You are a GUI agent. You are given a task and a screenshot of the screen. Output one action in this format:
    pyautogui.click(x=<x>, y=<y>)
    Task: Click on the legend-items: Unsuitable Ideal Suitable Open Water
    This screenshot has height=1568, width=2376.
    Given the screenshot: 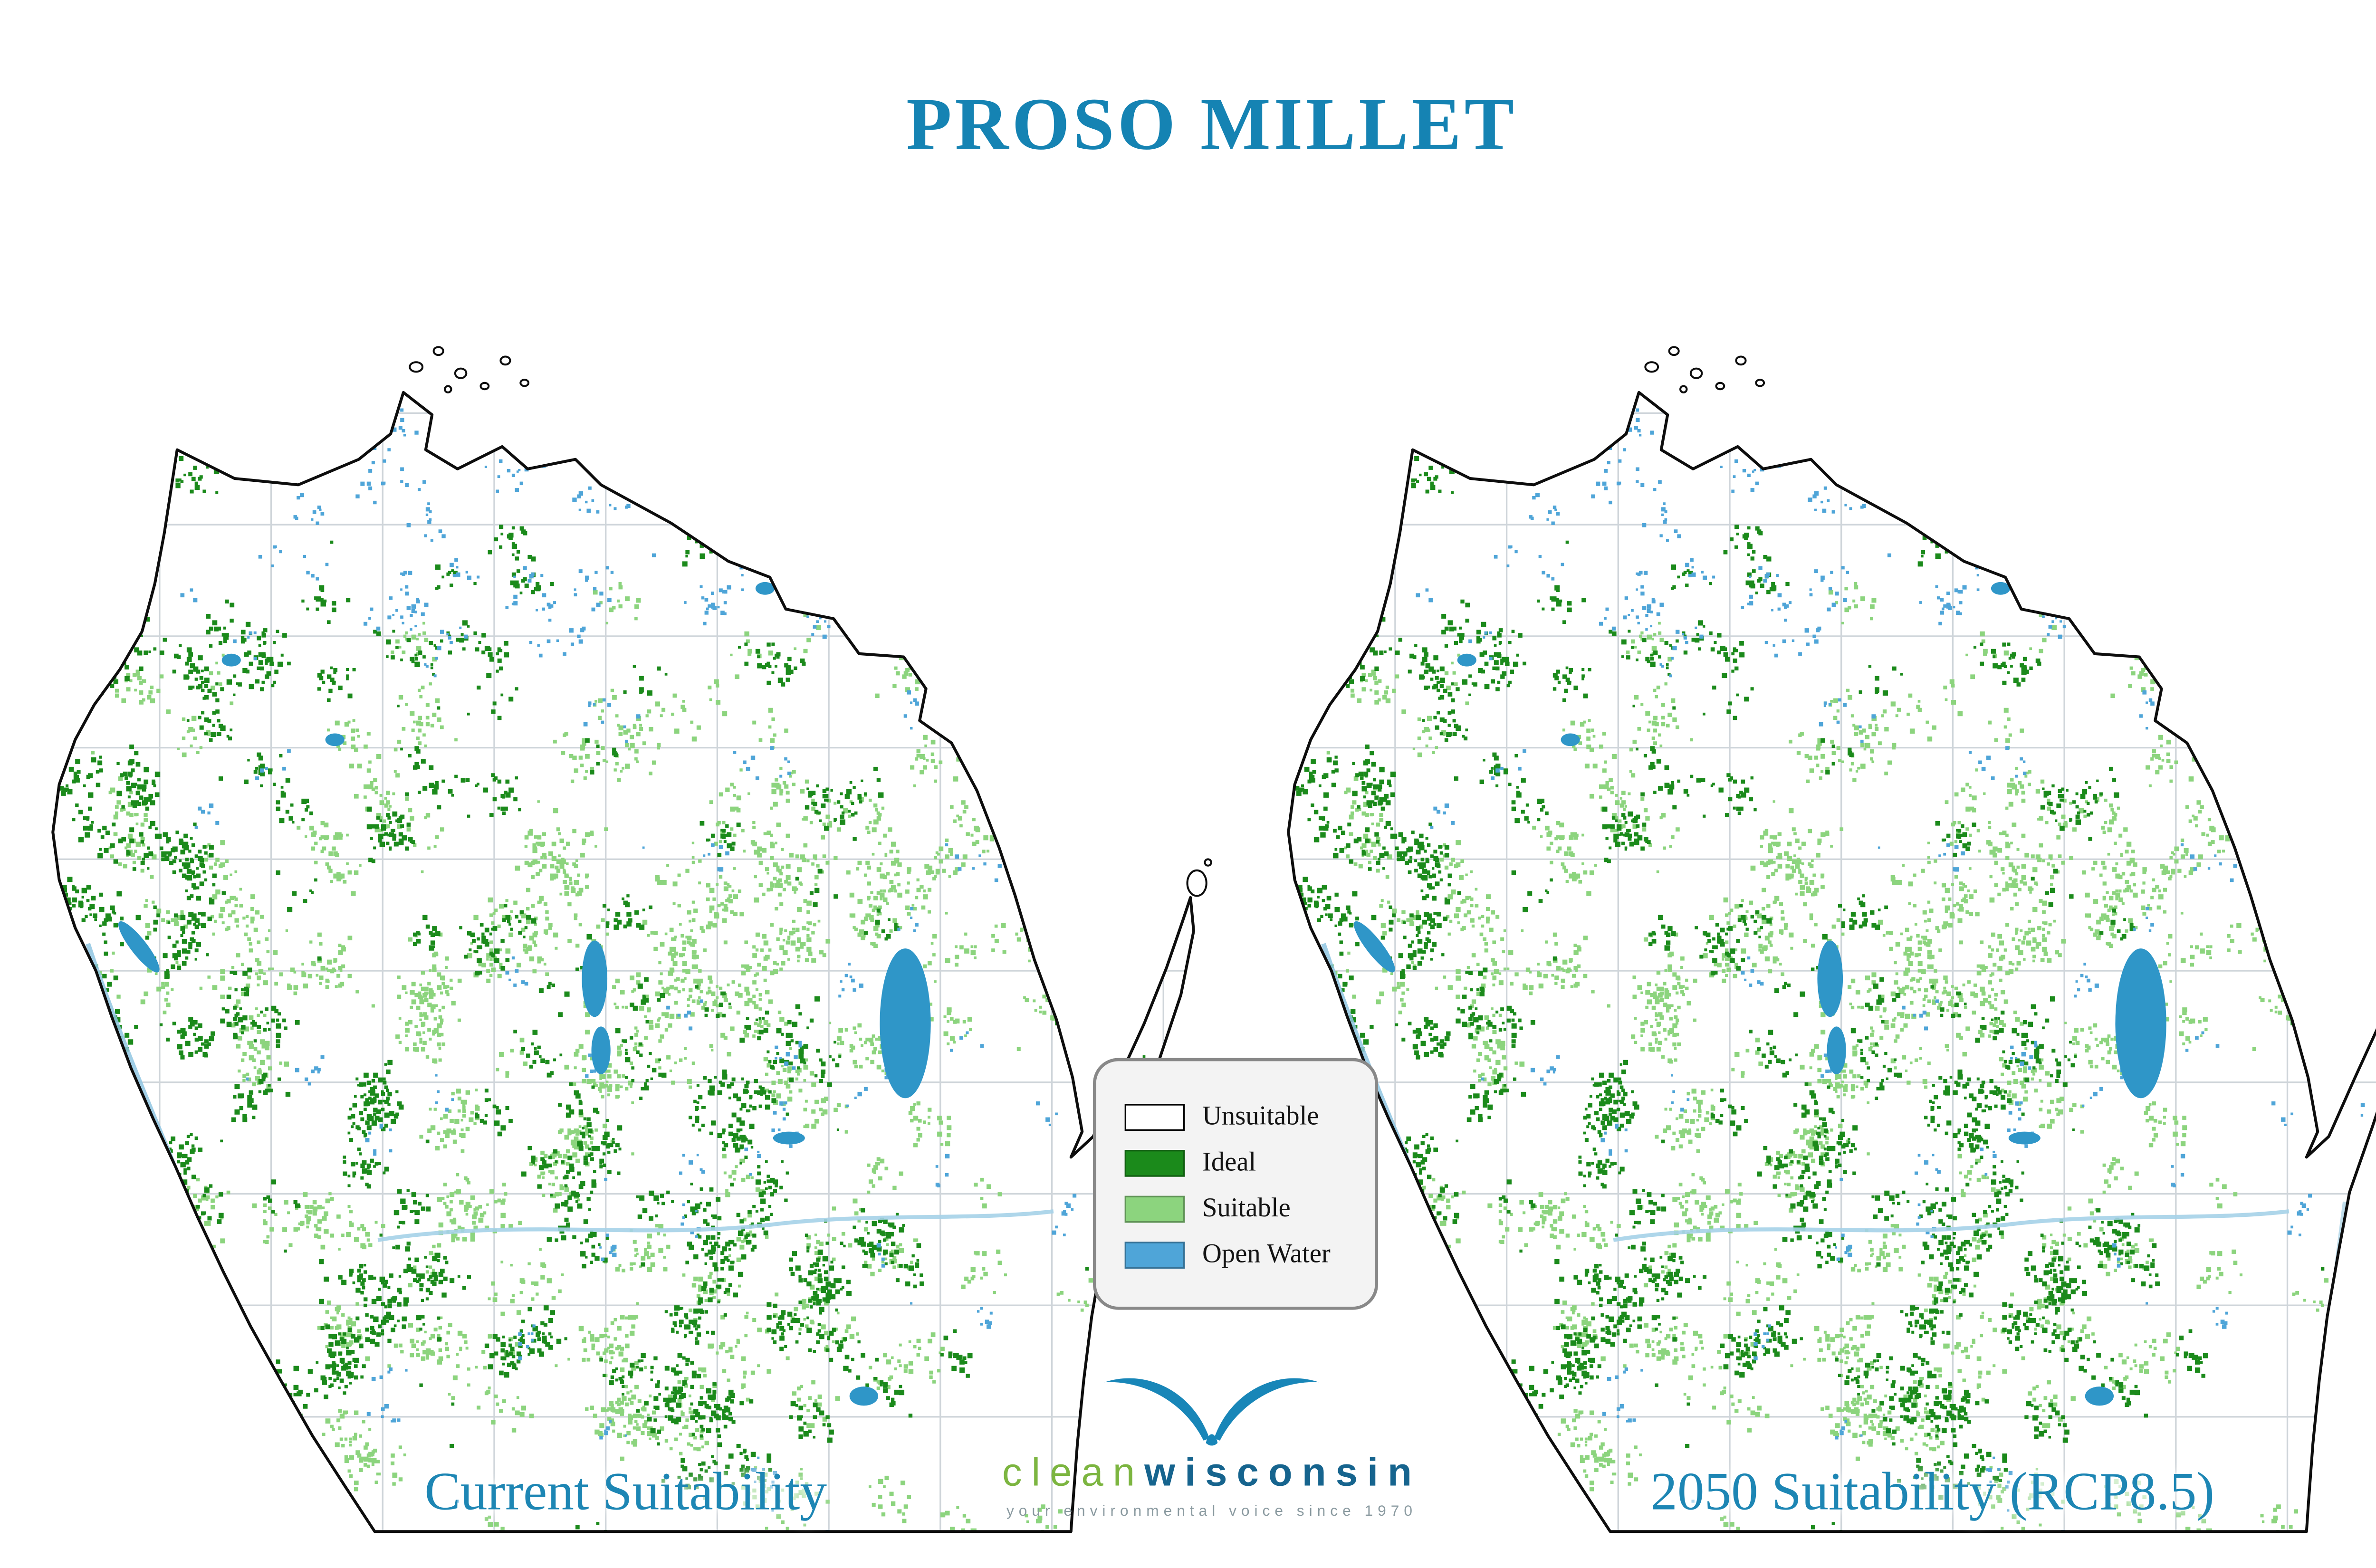 What is the action you would take?
    pyautogui.click(x=1235, y=1185)
    